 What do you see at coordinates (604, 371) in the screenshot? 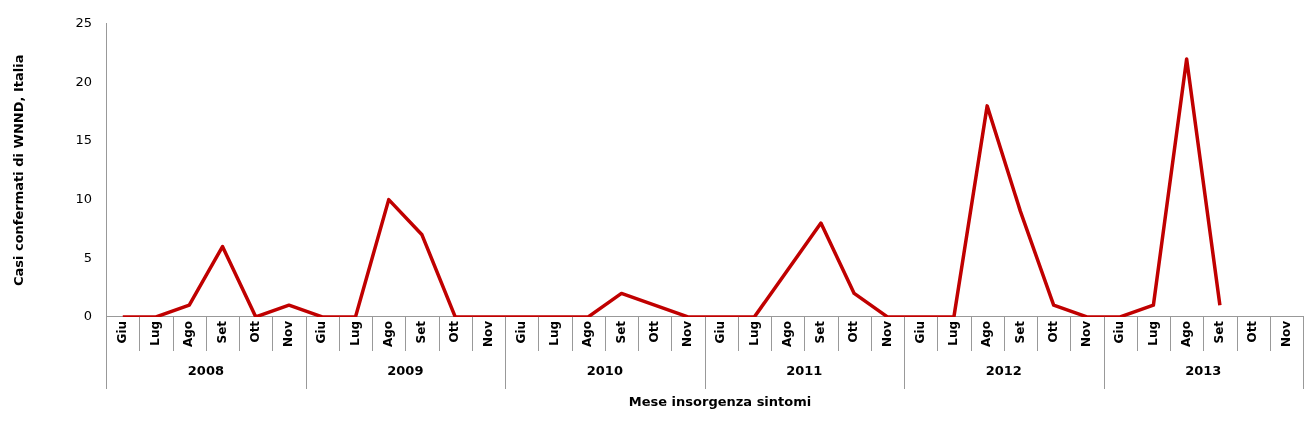
I see `text: 2010` at bounding box center [604, 371].